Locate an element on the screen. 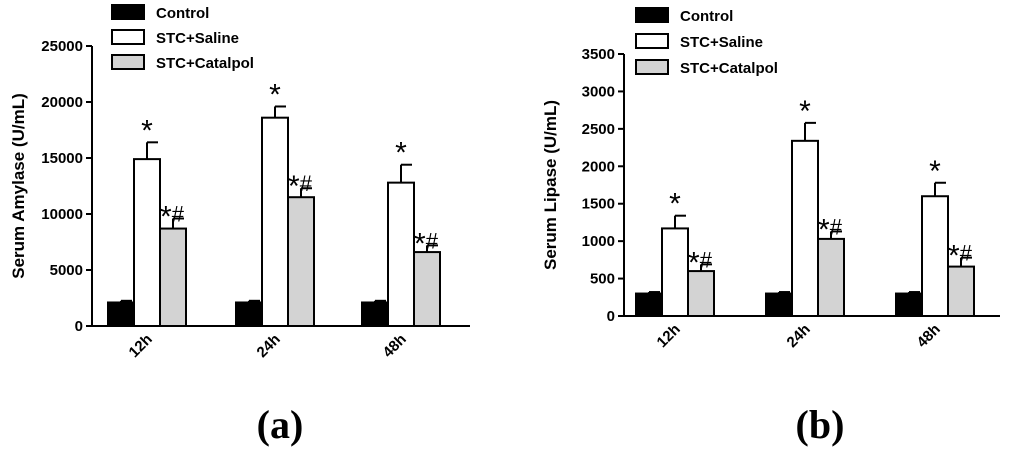 The height and width of the screenshot is (452, 1024). y-tick-label: 15000 is located at coordinates (62, 158).